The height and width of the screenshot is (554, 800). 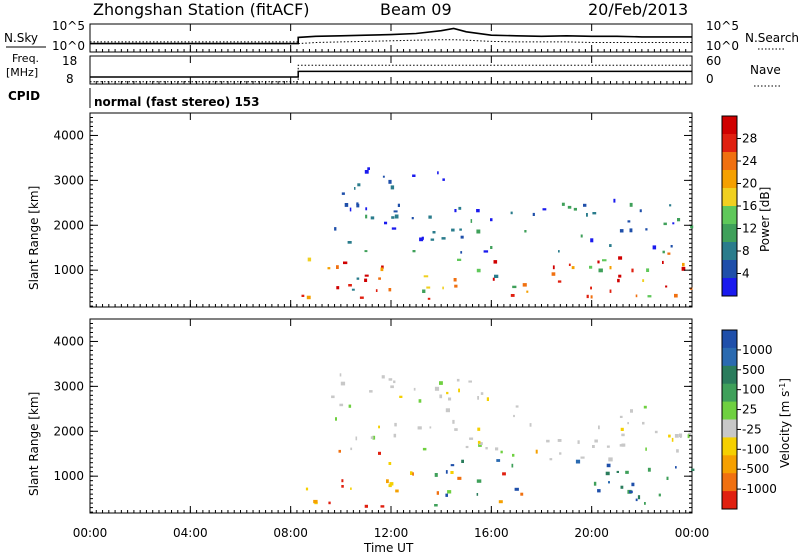 What do you see at coordinates (692, 533) in the screenshot?
I see `x-tick-label: 00:00` at bounding box center [692, 533].